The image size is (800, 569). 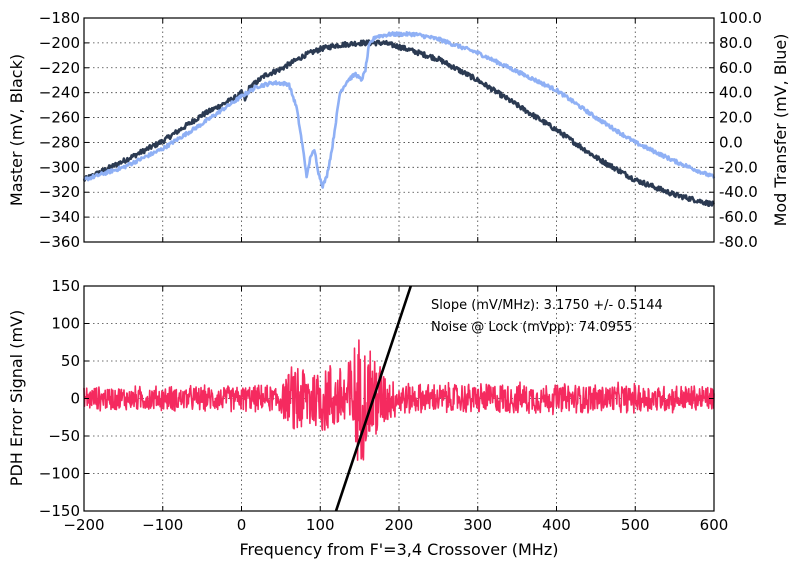 I want to click on slope-annotation: Slope (mV/MHz): 3.1750 +/- 0.5144, so click(x=547, y=305).